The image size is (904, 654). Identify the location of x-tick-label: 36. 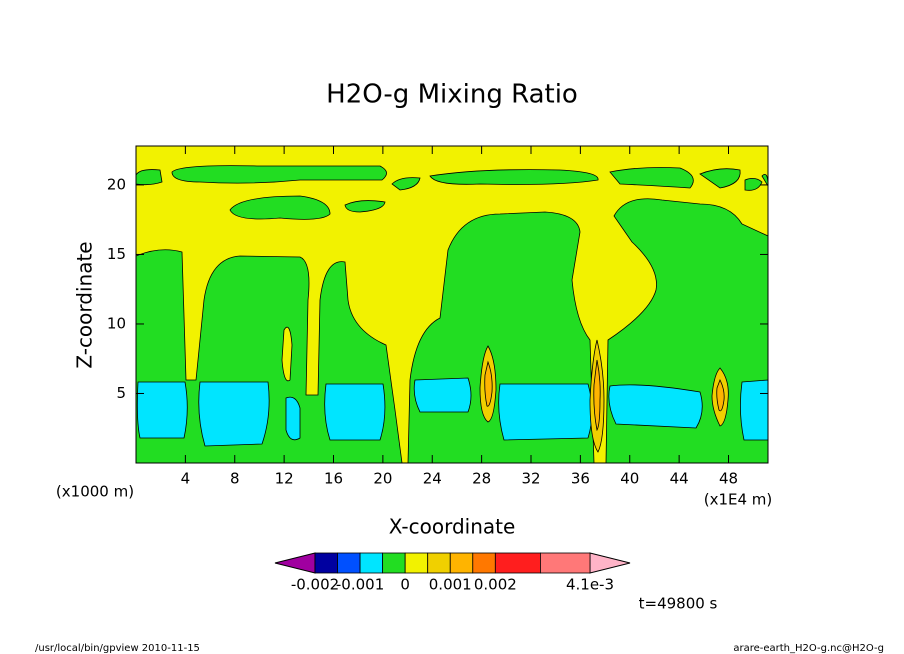
(580, 479).